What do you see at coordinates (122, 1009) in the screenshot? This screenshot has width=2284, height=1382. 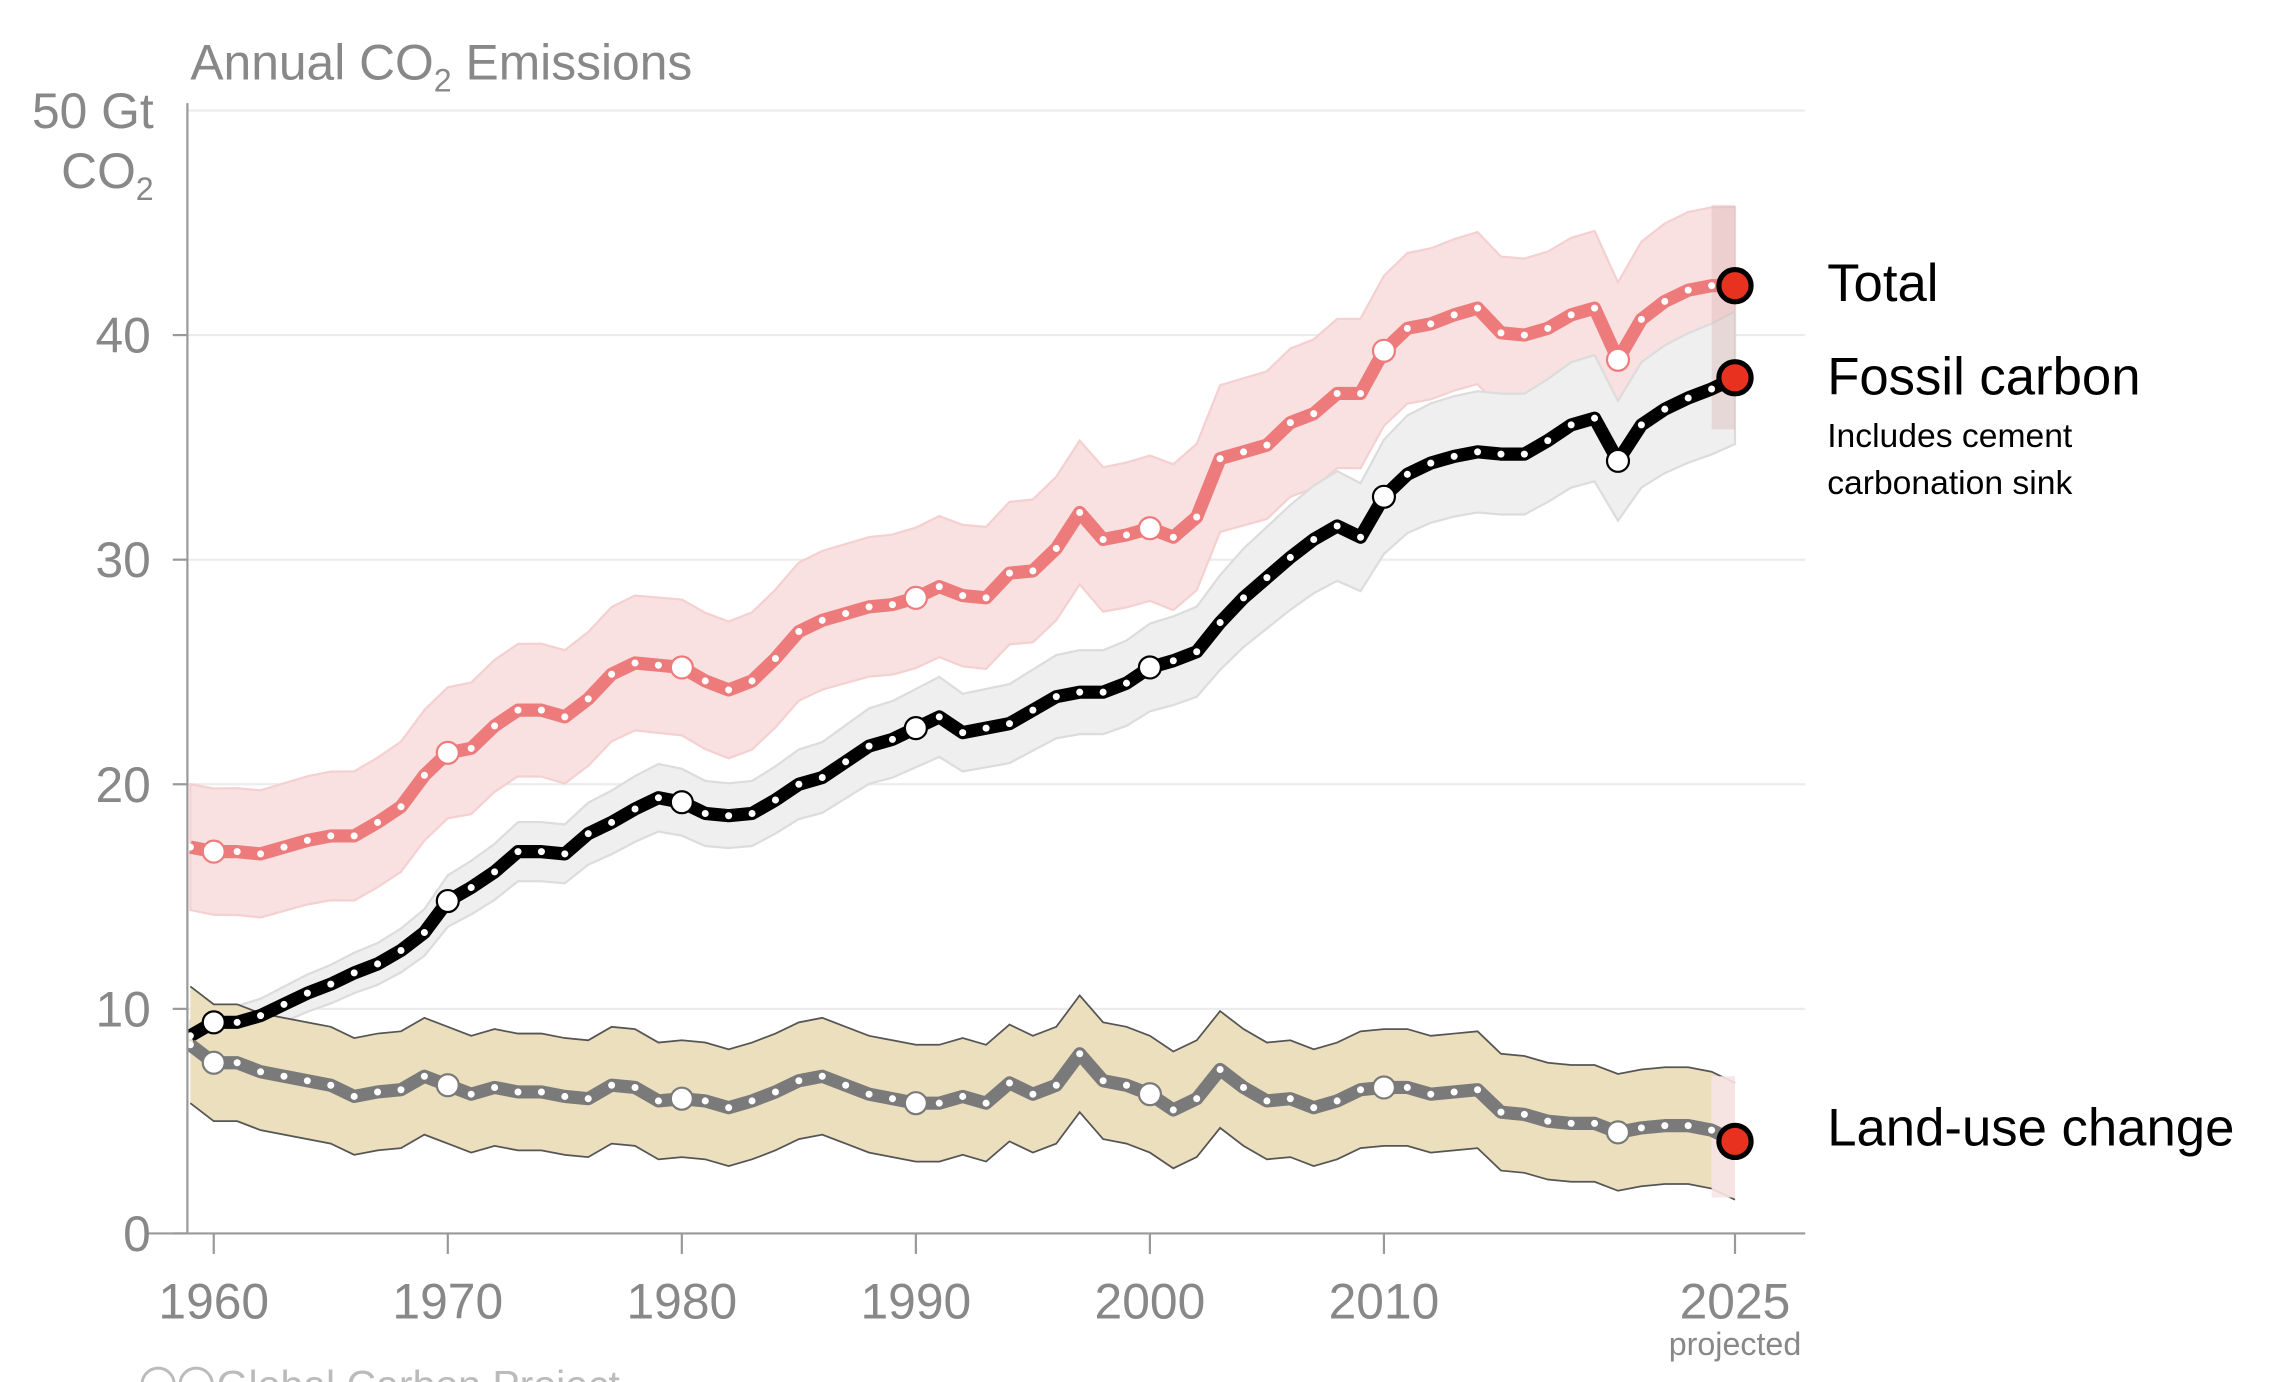 I see `y-tick-label: 10` at bounding box center [122, 1009].